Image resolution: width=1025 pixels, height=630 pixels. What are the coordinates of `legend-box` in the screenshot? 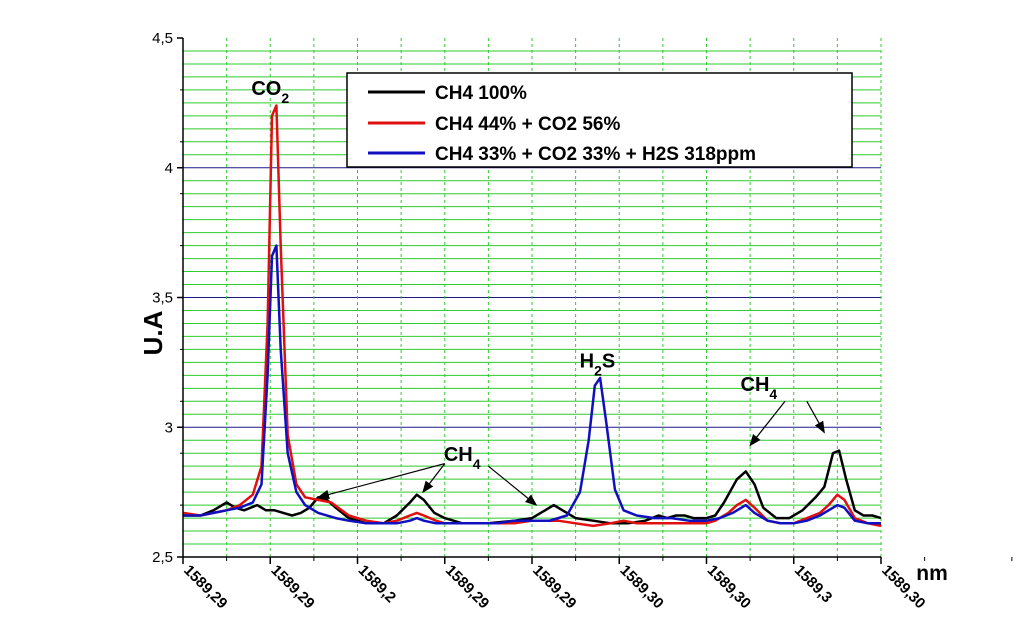 It's located at (599, 120).